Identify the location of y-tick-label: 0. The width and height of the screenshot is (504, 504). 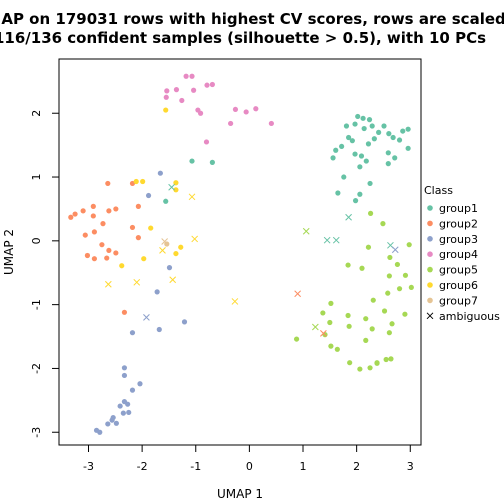
(36, 240).